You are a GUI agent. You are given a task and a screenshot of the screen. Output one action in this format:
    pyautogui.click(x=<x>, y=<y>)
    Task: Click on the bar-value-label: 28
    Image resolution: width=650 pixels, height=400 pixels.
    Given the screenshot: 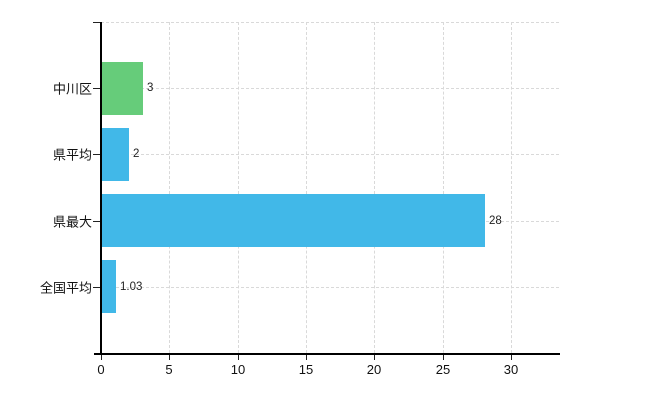 What is the action you would take?
    pyautogui.click(x=495, y=221)
    